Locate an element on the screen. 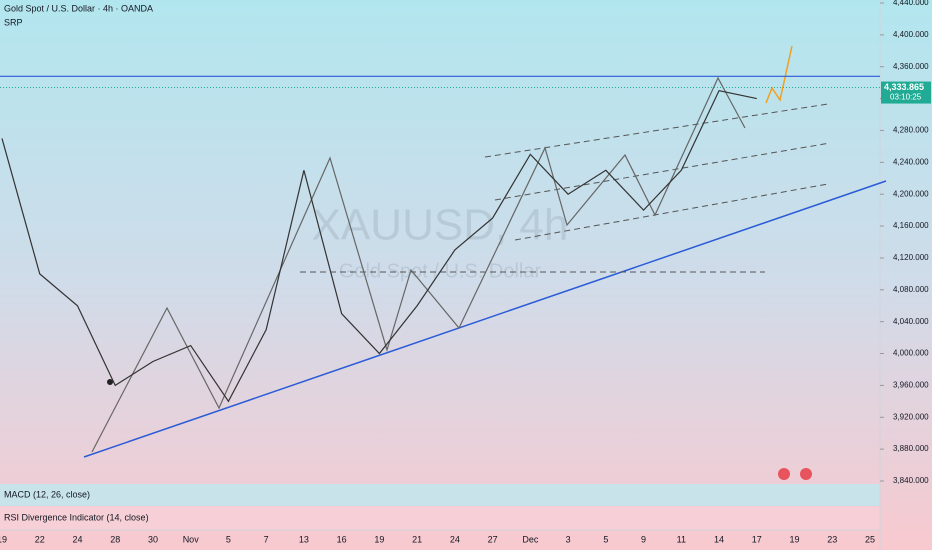  header-title: Gold Spot / U.S. Dollar · 4h · OANDA is located at coordinates (78, 8).